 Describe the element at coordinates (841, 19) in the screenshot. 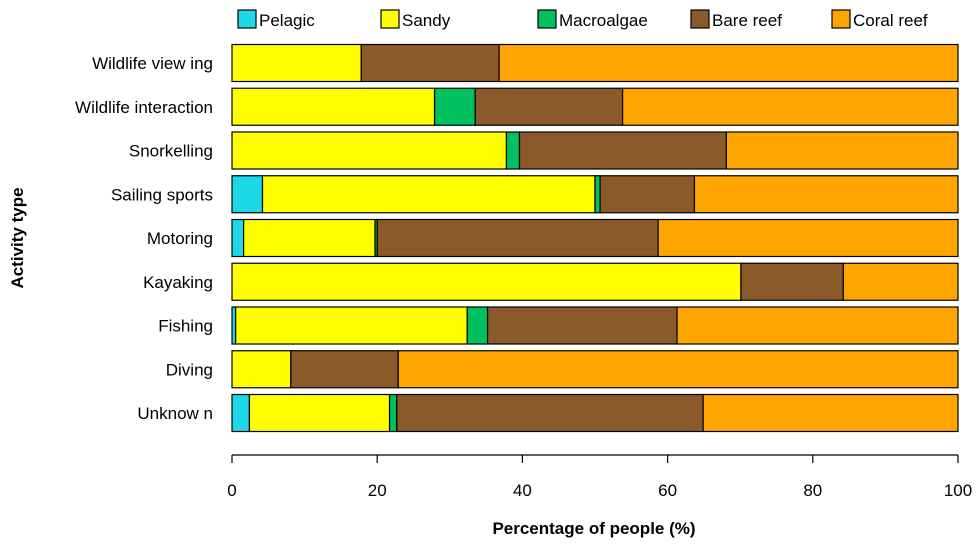

I see `legend-swatch-coral-reef` at that location.